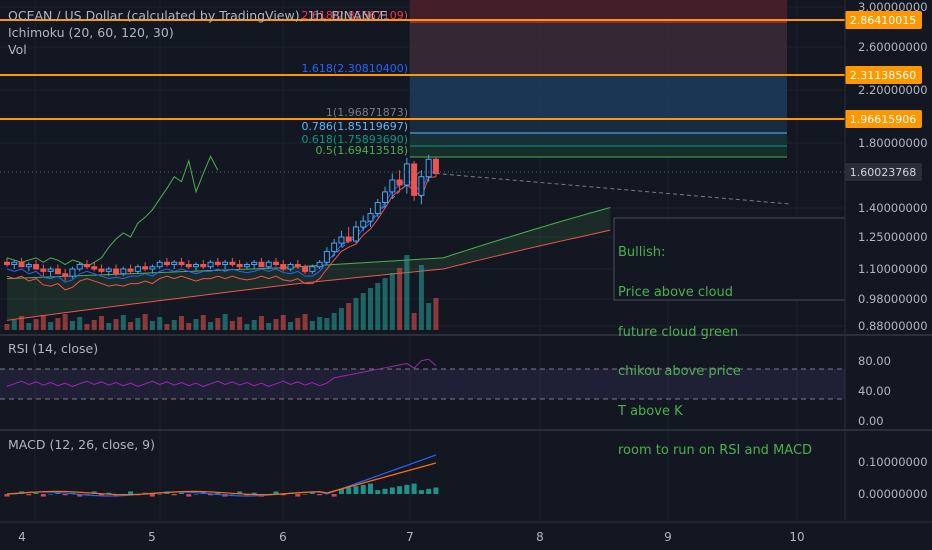 Image resolution: width=932 pixels, height=550 pixels. What do you see at coordinates (893, 208) in the screenshot?
I see `price-axis-tick: 1.40000000` at bounding box center [893, 208].